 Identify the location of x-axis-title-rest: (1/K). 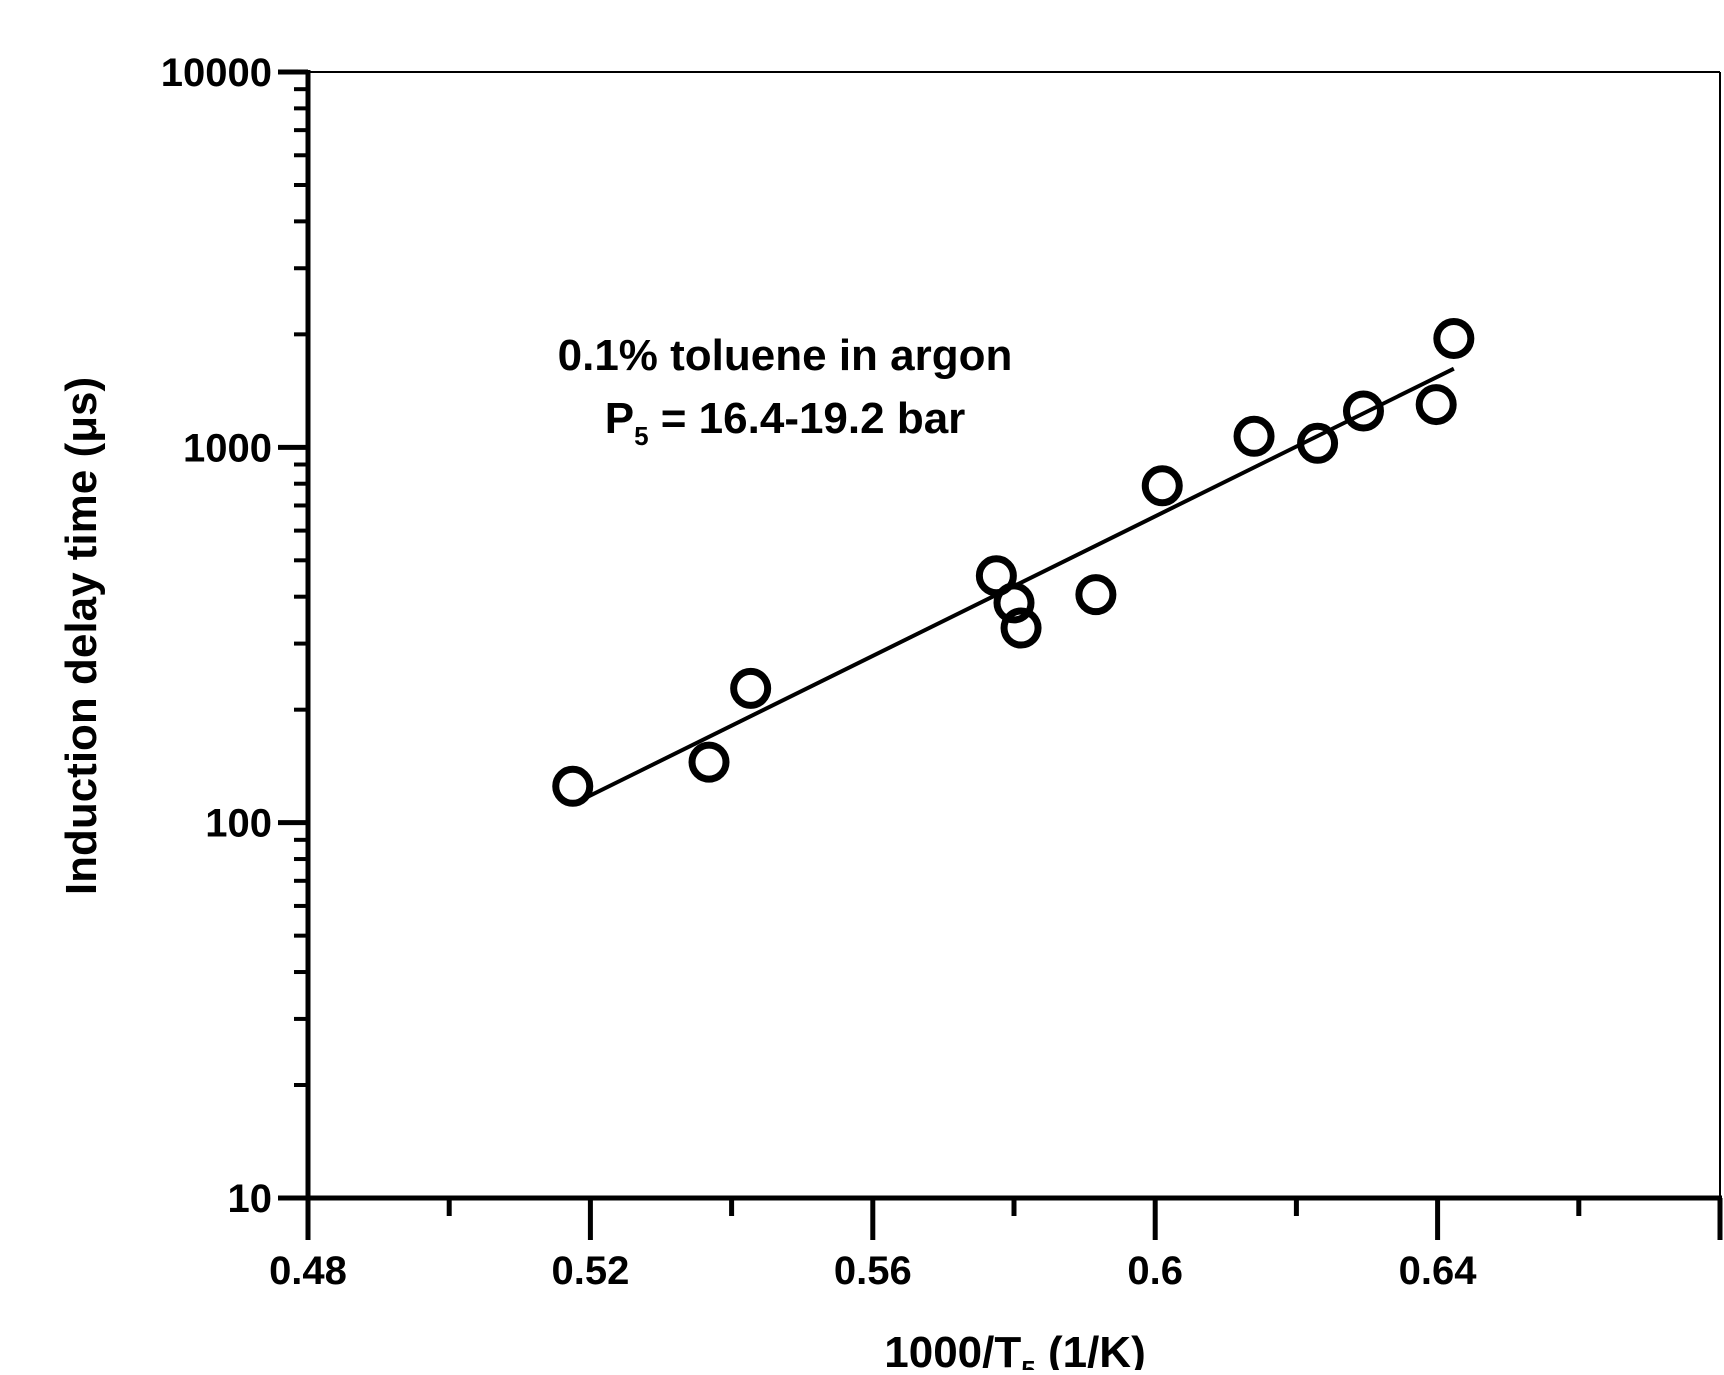
(1091, 1349).